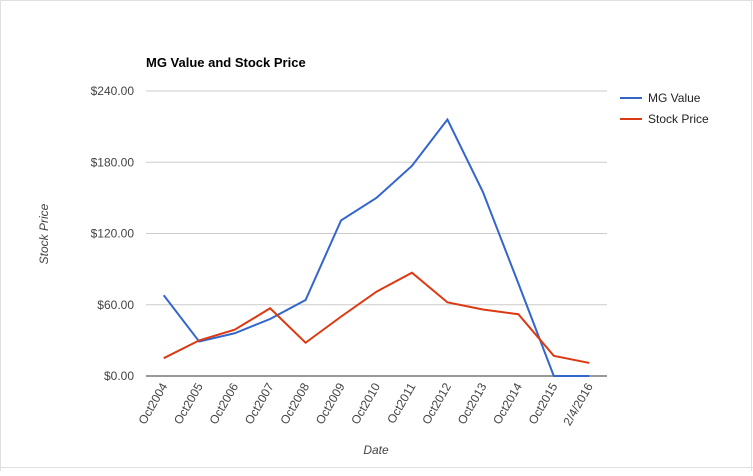 The height and width of the screenshot is (476, 753). Describe the element at coordinates (578, 404) in the screenshot. I see `x-tick-label: 2/4/2016` at that location.